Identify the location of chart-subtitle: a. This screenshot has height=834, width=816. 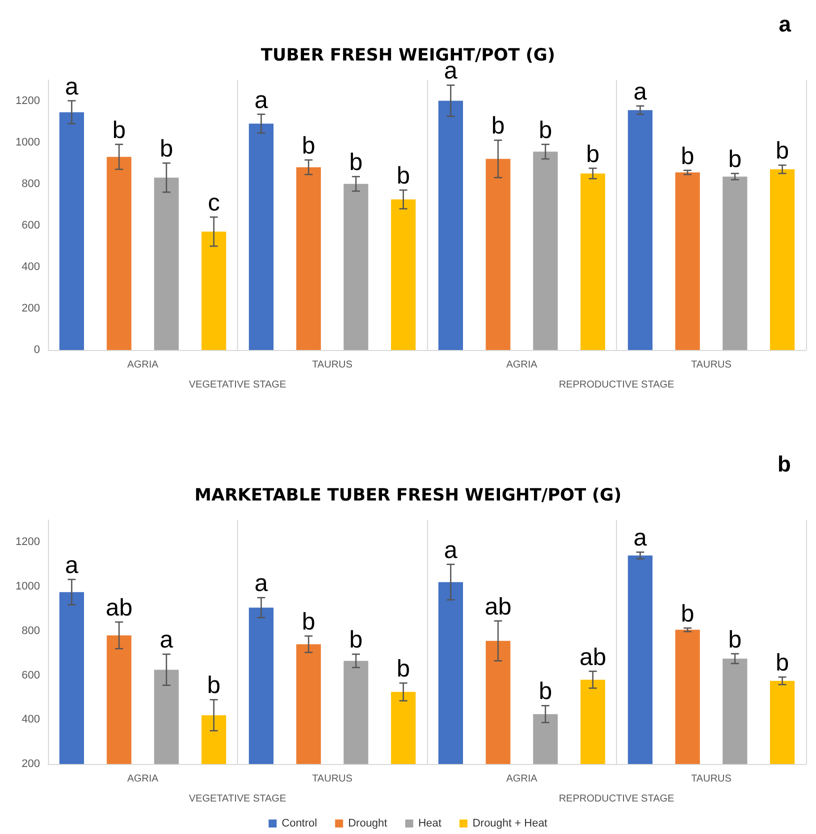
(785, 24).